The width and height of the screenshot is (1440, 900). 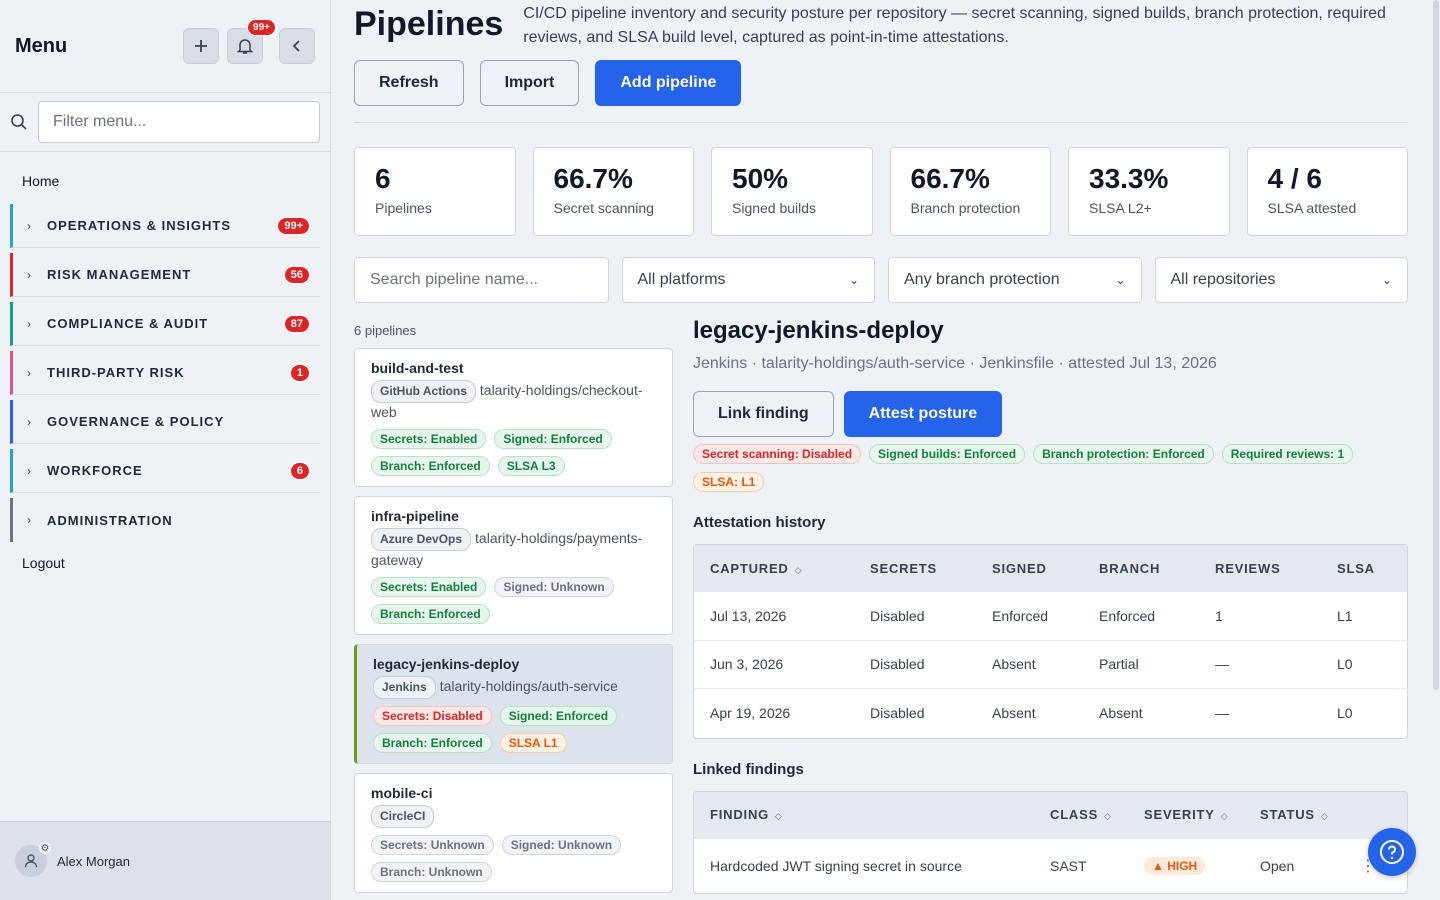 What do you see at coordinates (1050, 713) in the screenshot?
I see `table-row: Apr 19, 2026 Disabled Absent Absent — L0` at bounding box center [1050, 713].